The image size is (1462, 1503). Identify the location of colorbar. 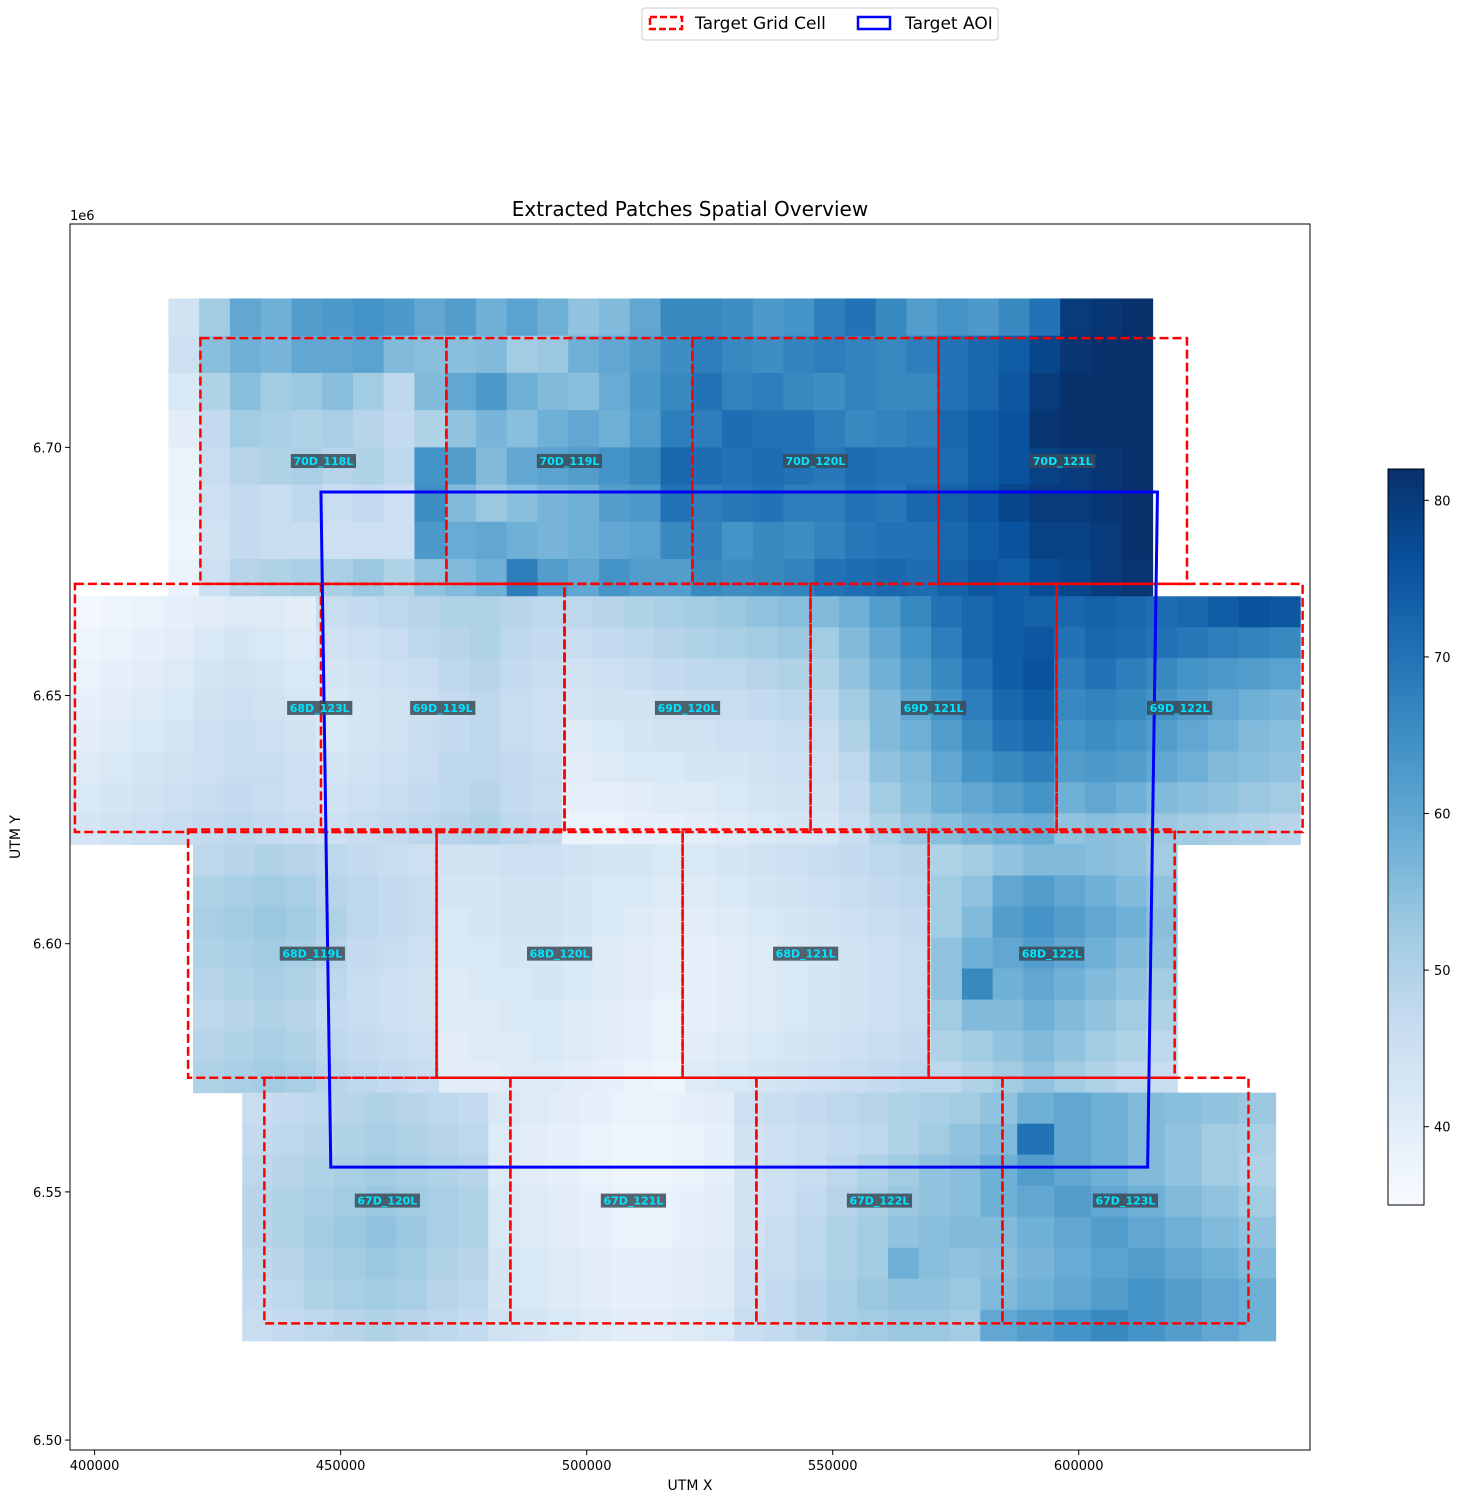
(1406, 837).